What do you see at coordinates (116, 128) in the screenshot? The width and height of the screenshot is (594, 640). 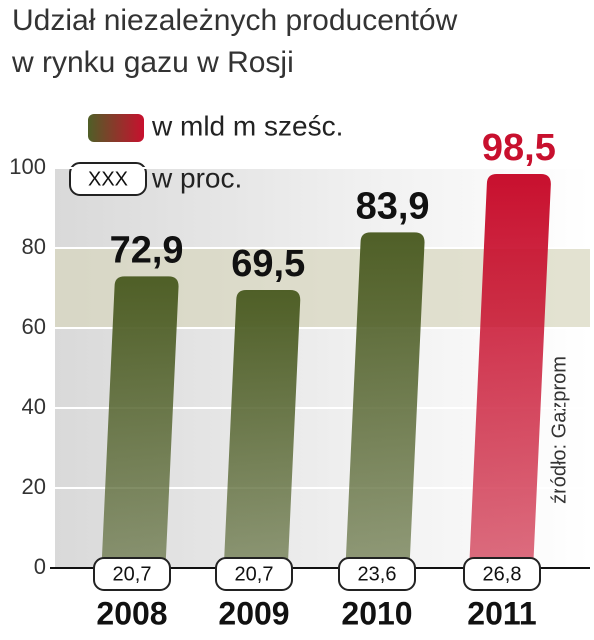 I see `legend-swatch` at bounding box center [116, 128].